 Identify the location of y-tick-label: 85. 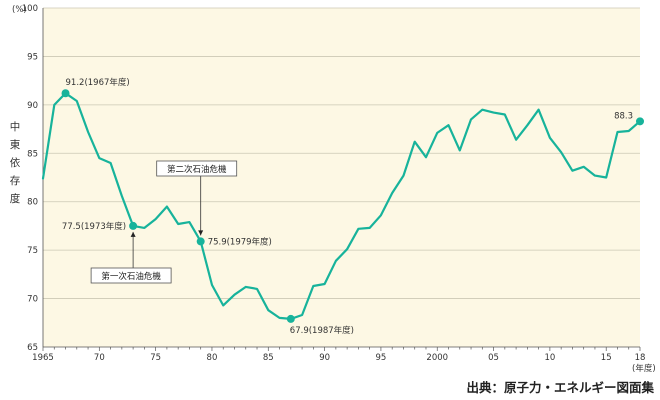
(32, 154).